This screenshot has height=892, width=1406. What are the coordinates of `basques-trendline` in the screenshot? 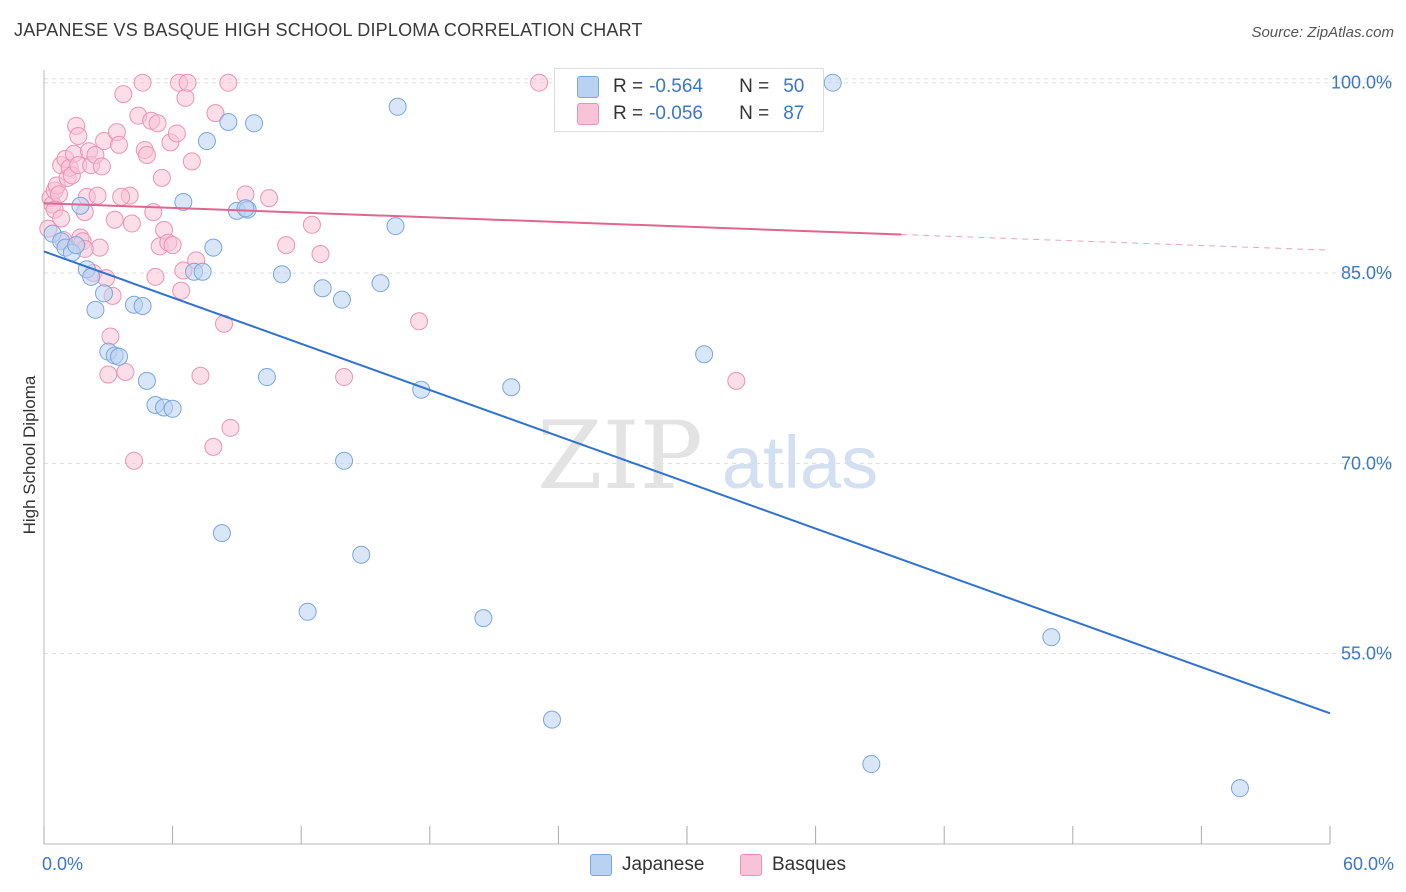 It's located at (472, 219).